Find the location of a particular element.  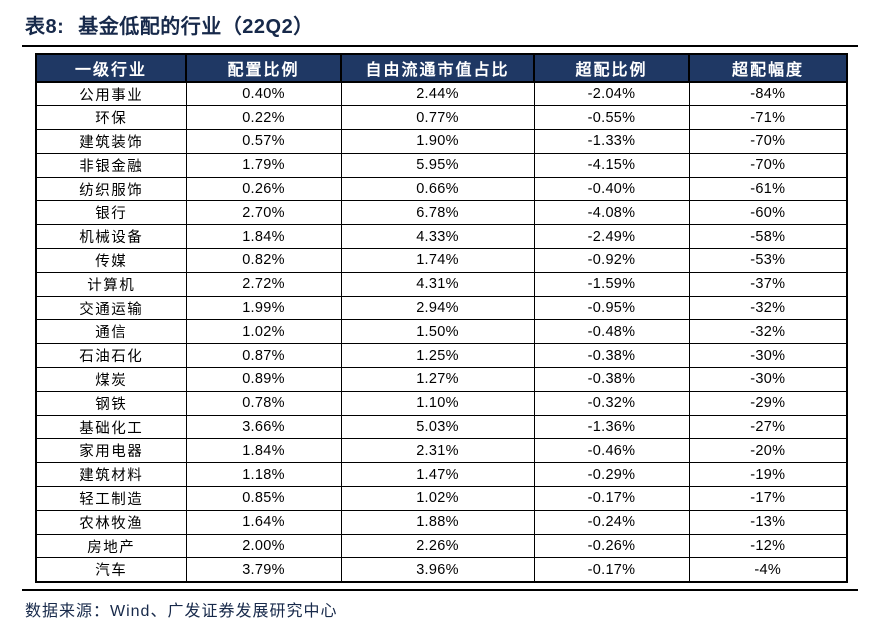

table-row: 计算机 2.72% 4.31% -1.59% -37% is located at coordinates (441, 284).